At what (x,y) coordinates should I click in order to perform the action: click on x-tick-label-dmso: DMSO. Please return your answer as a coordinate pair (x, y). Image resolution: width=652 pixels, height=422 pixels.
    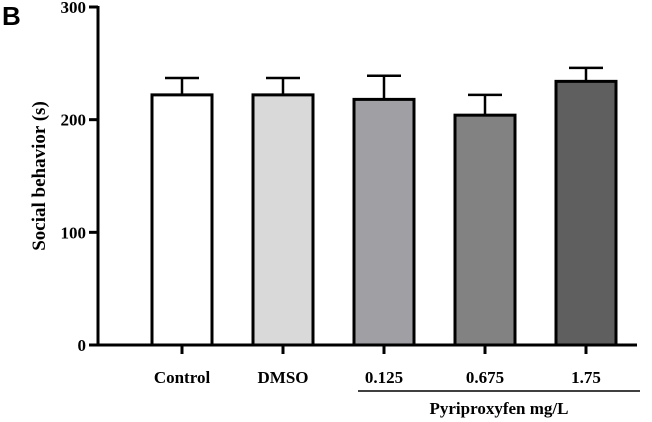
    Looking at the image, I should click on (283, 377).